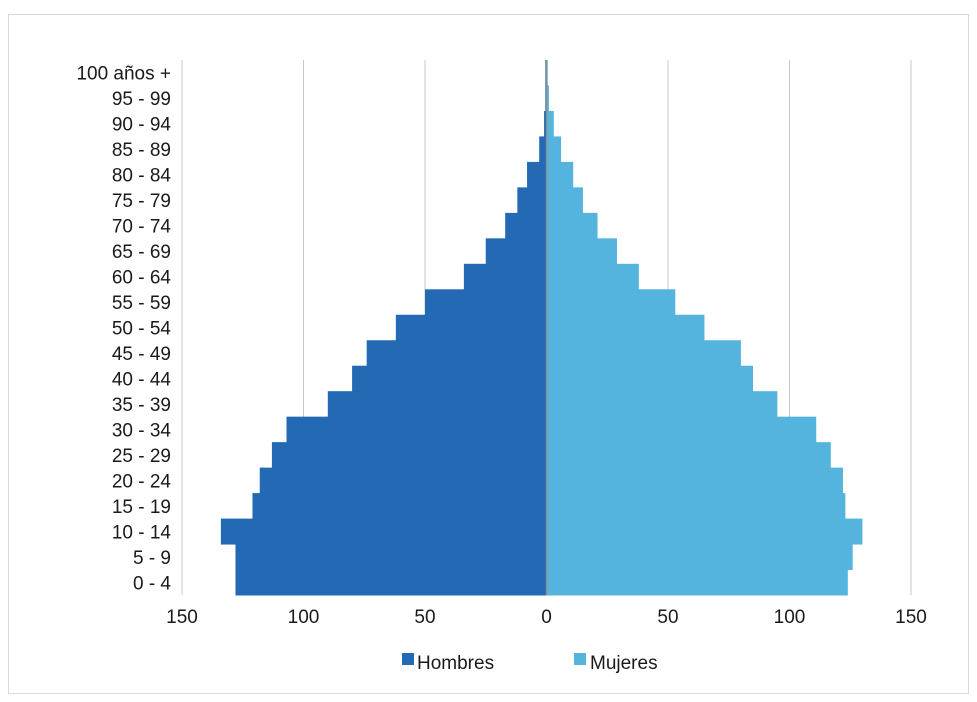  What do you see at coordinates (142, 379) in the screenshot?
I see `y-tick-label: 40 - 44` at bounding box center [142, 379].